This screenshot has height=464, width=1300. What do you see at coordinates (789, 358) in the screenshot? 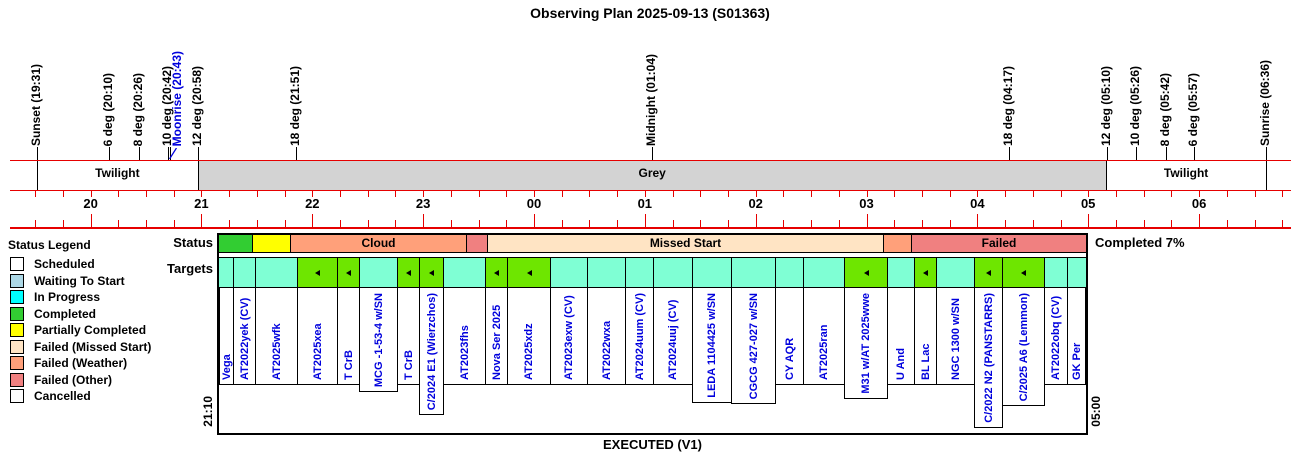
I see `target-name: CY AQR` at bounding box center [789, 358].